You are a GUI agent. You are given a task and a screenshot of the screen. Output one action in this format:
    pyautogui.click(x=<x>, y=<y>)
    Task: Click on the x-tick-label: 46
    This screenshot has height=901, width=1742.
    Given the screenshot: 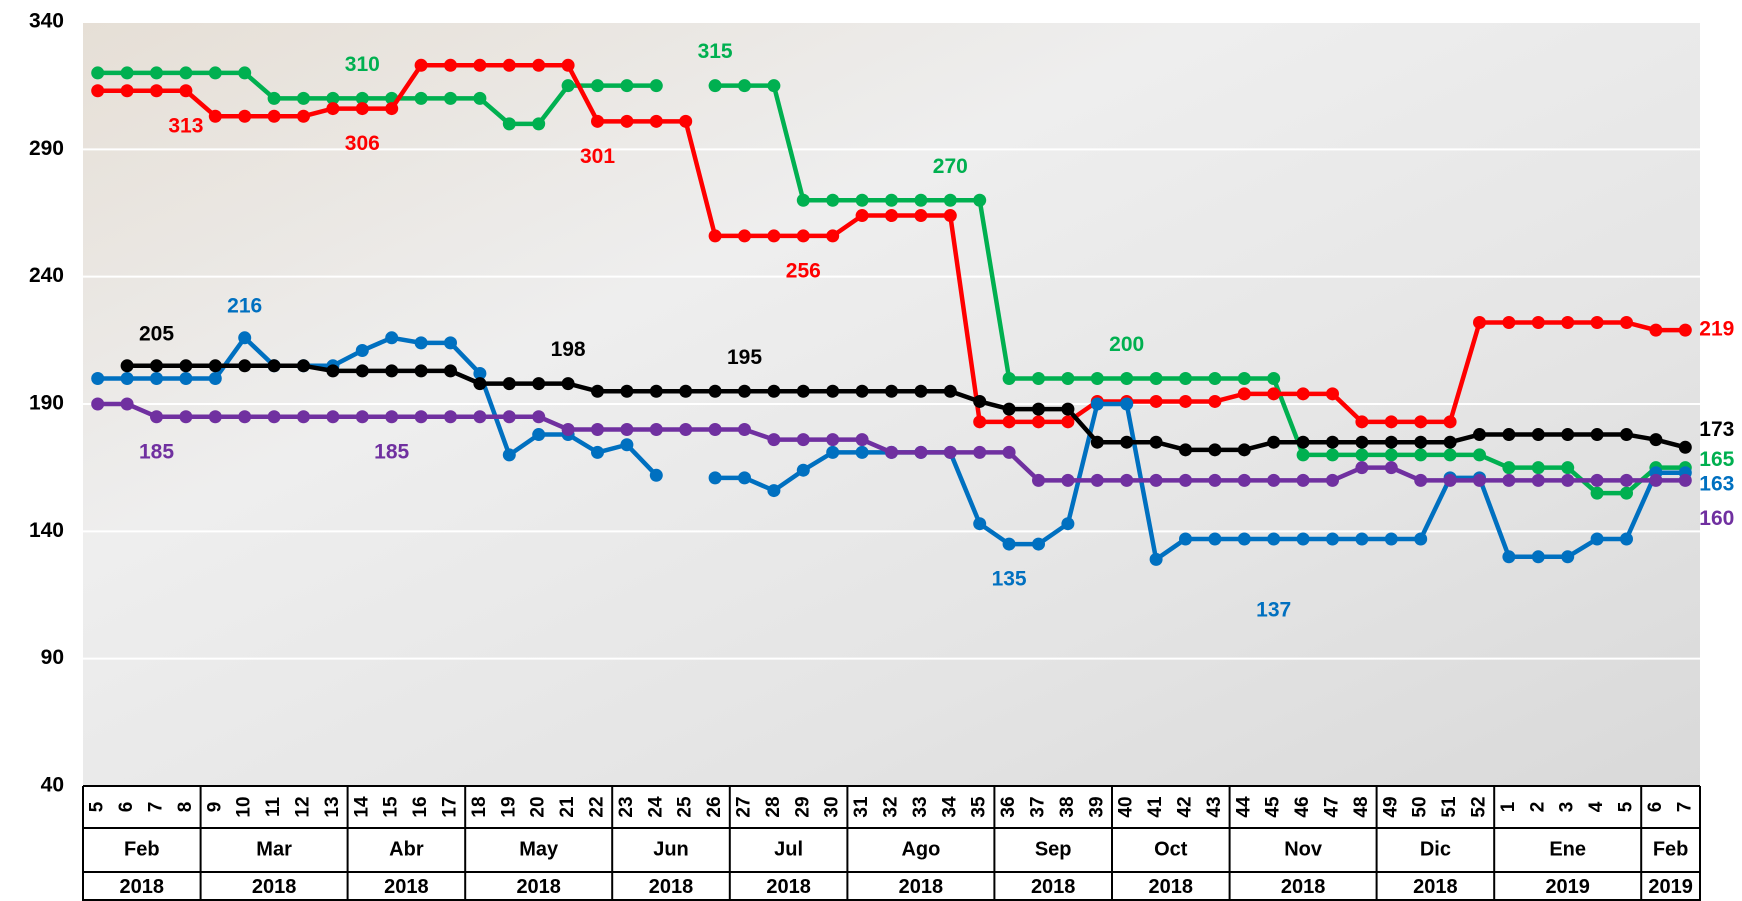 What is the action you would take?
    pyautogui.click(x=1302, y=806)
    